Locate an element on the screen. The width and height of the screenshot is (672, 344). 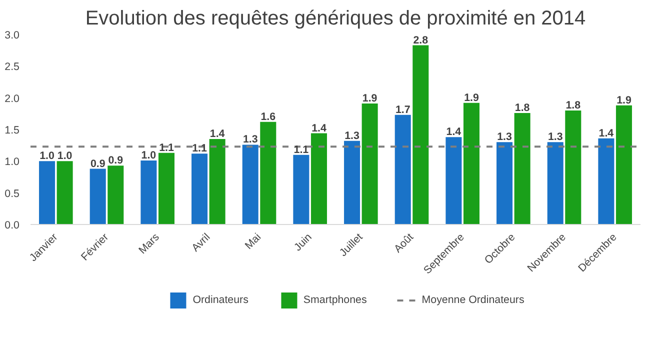
y-tick-label: 0.5 is located at coordinates (12, 194).